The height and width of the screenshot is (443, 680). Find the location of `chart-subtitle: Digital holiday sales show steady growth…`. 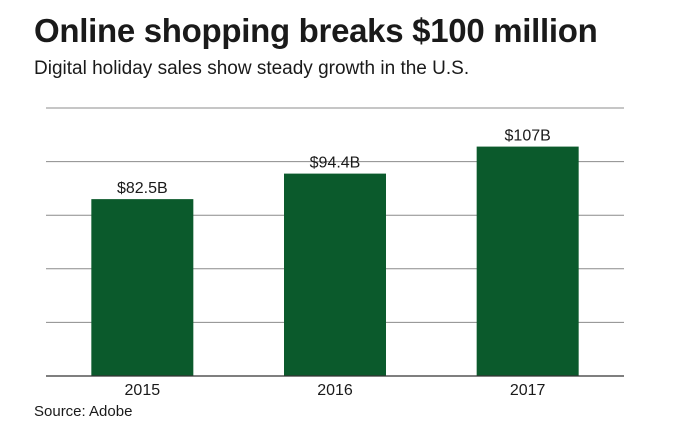

chart-subtitle: Digital holiday sales show steady growth… is located at coordinates (252, 68).